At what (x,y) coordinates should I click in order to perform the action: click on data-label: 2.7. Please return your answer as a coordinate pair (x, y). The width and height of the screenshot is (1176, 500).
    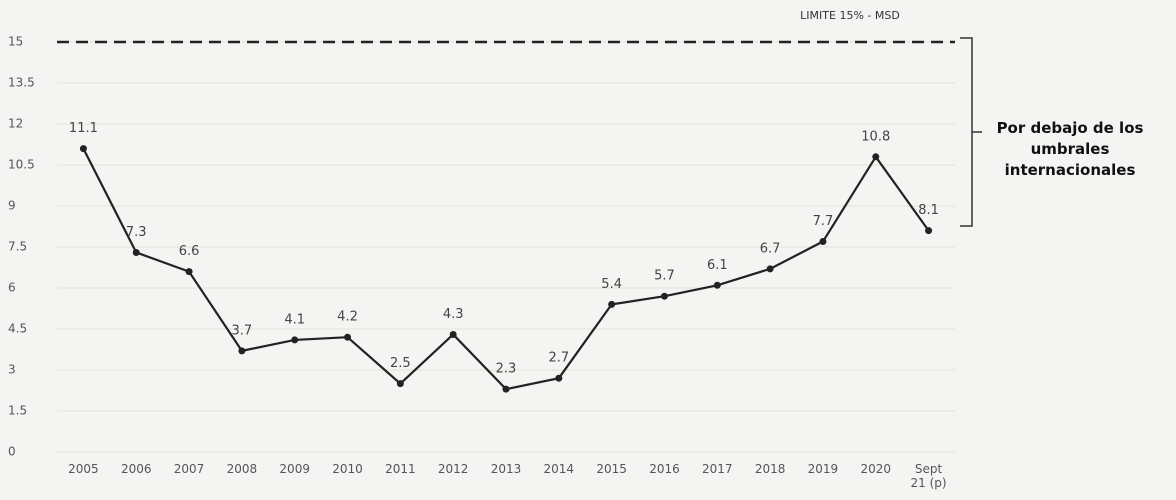
    Looking at the image, I should click on (558, 358).